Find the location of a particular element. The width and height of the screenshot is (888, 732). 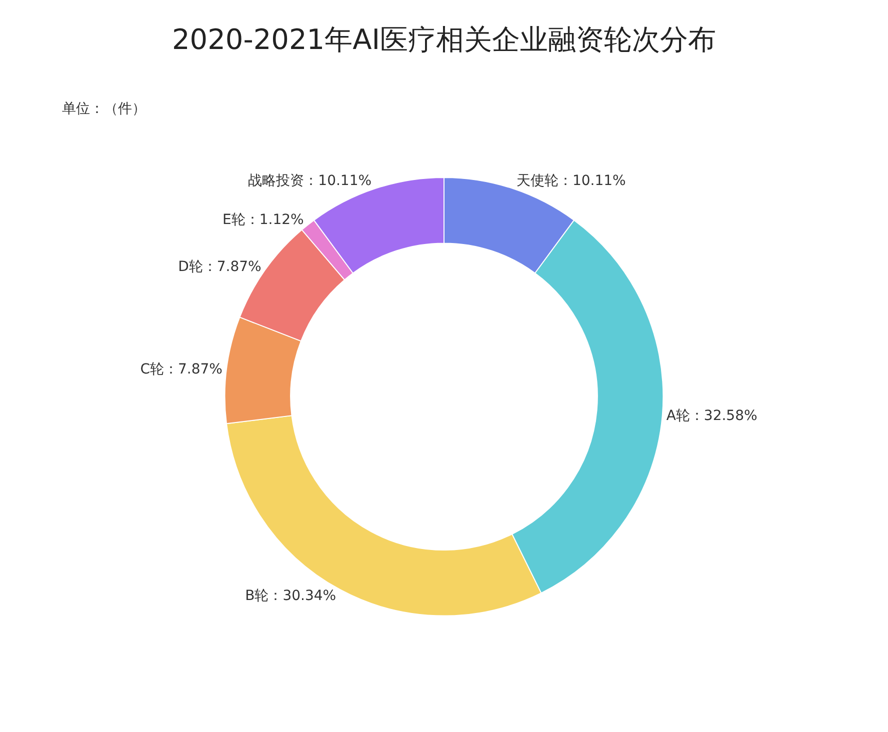

slice-label: 战略投资：10.11% is located at coordinates (310, 181).